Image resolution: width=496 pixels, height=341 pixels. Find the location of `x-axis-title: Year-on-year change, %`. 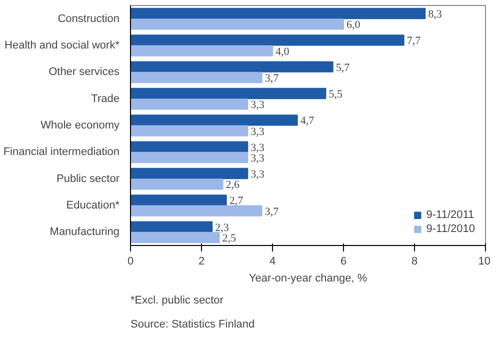

x-axis-title: Year-on-year change, % is located at coordinates (308, 278).